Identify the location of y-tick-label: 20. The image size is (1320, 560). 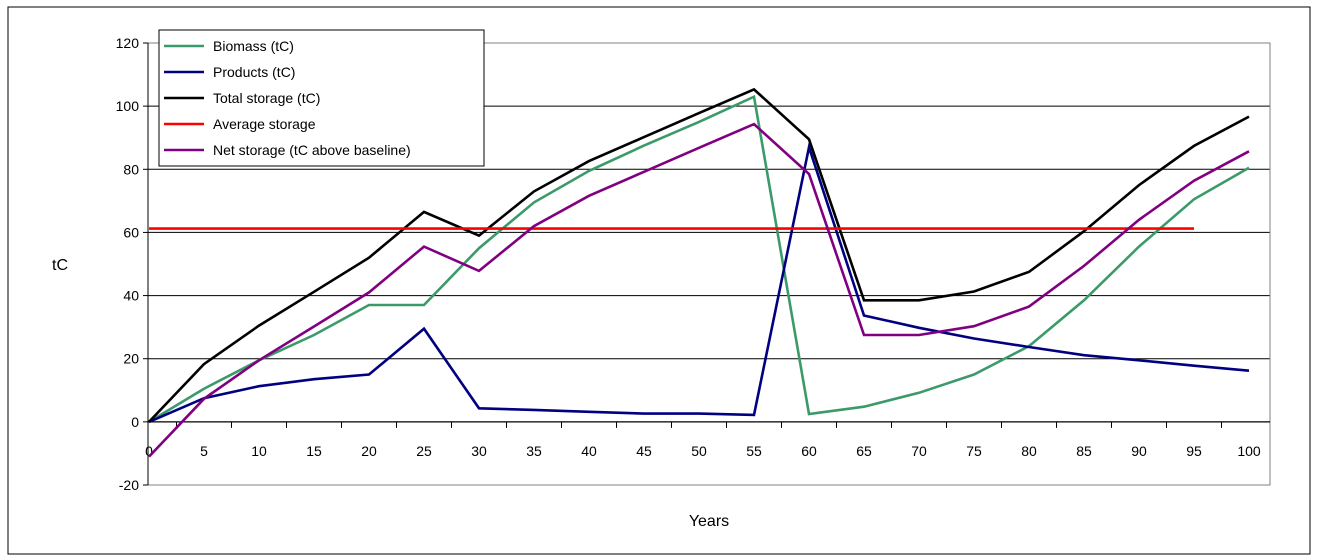
(131, 359).